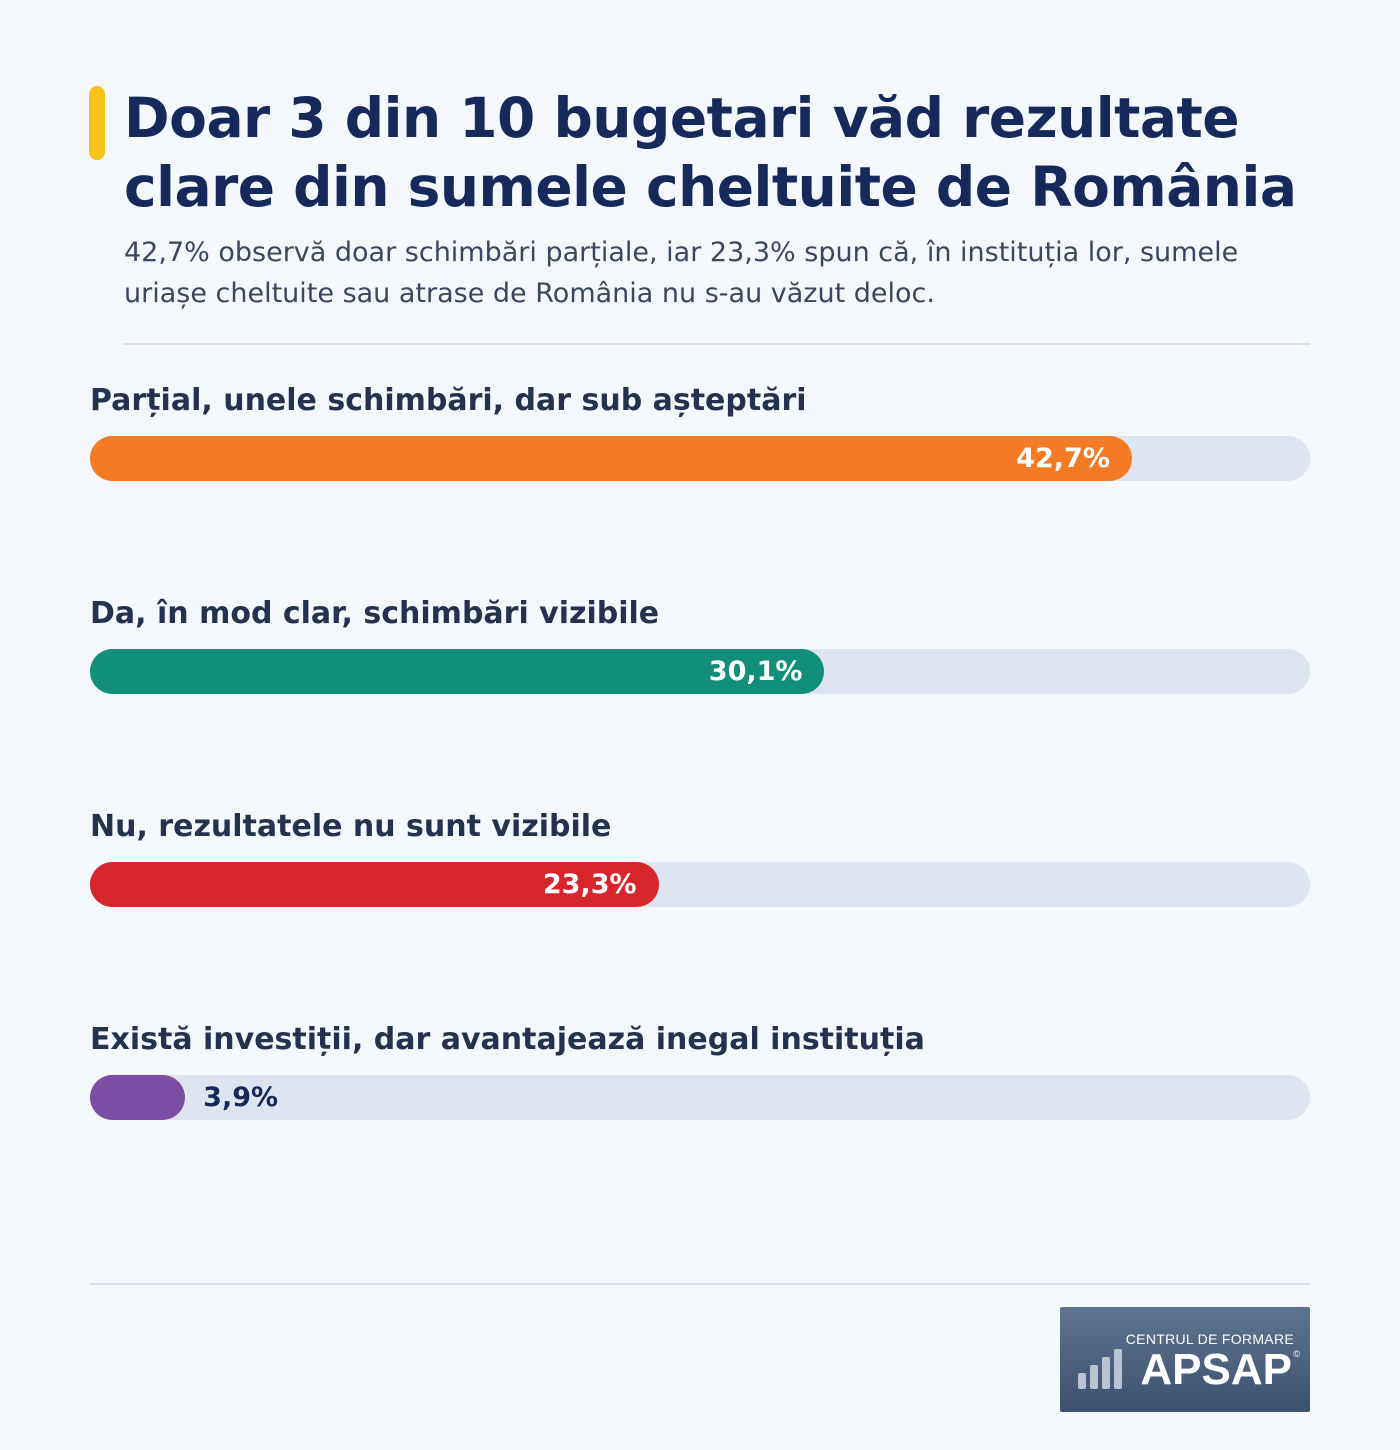 This screenshot has height=1450, width=1400. I want to click on logo-copyright-mark: ©, so click(1296, 1354).